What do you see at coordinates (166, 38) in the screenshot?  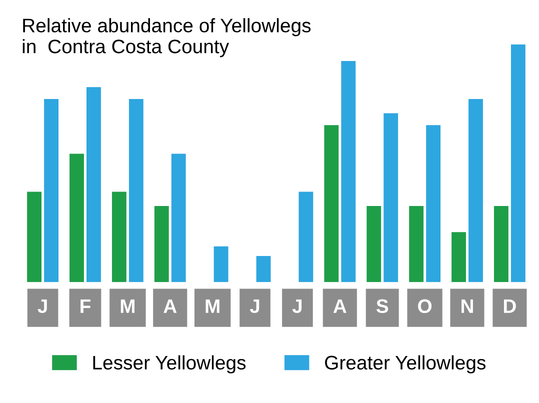 I see `chart-title: Relative abundance of Yellowlegs in Contra Costa County` at bounding box center [166, 38].